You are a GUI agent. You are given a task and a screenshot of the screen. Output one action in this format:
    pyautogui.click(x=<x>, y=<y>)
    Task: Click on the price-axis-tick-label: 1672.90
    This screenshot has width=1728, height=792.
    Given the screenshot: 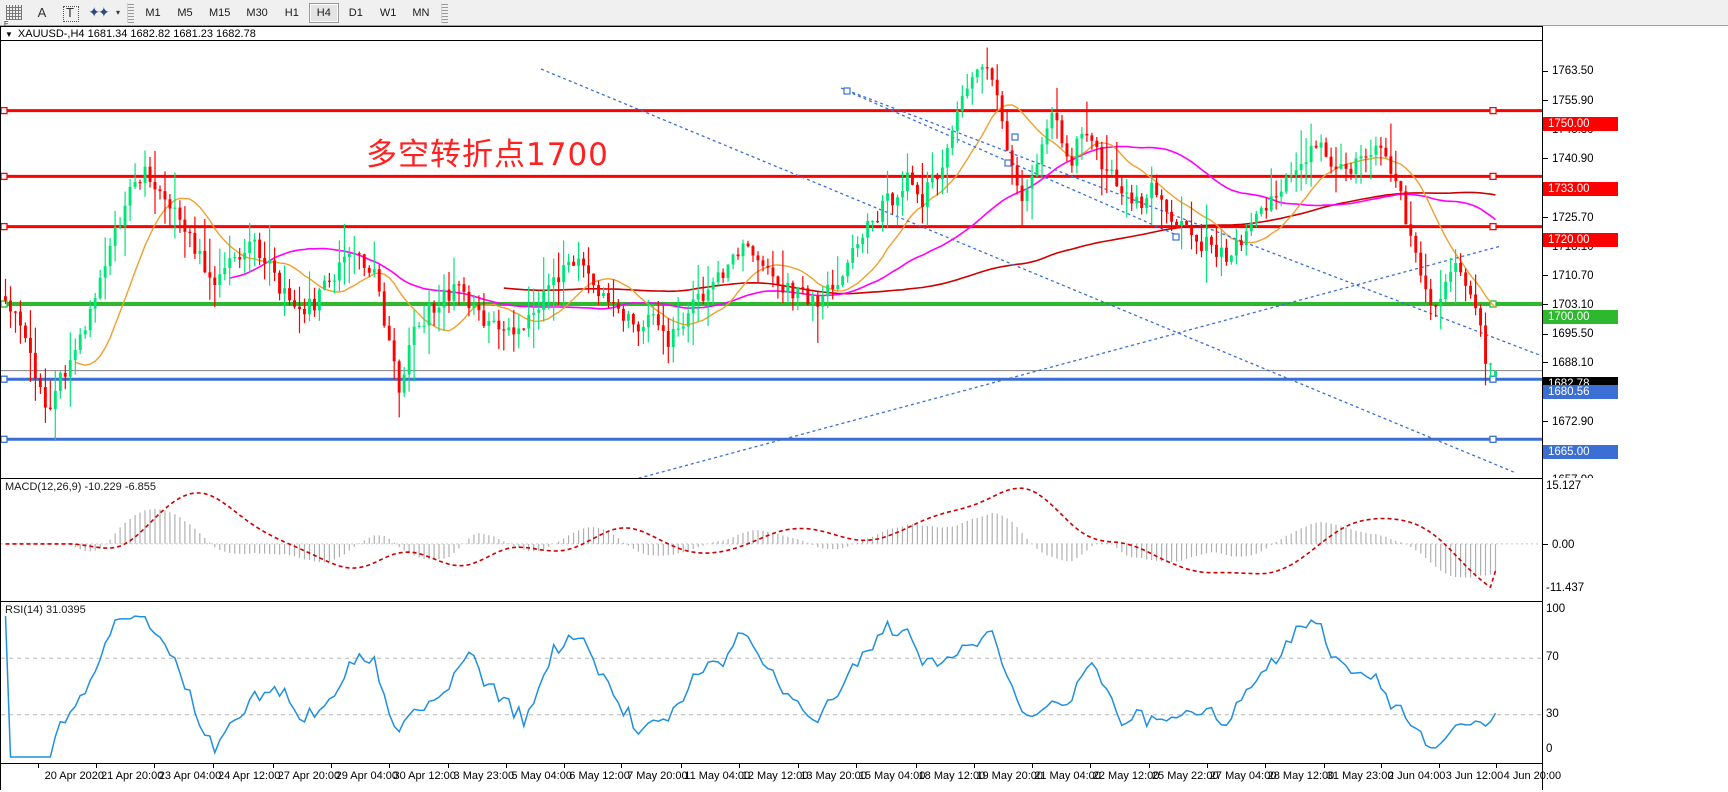 What is the action you would take?
    pyautogui.click(x=1573, y=421)
    